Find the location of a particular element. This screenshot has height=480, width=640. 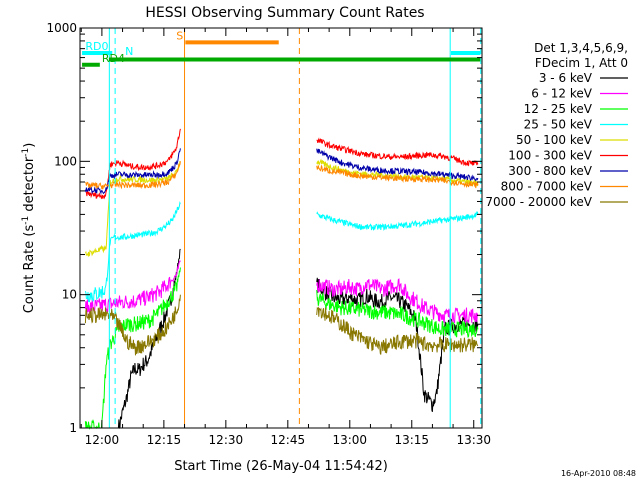

y-axis-label: Count Rate (s-1 detector-1) is located at coordinates (29, 228).